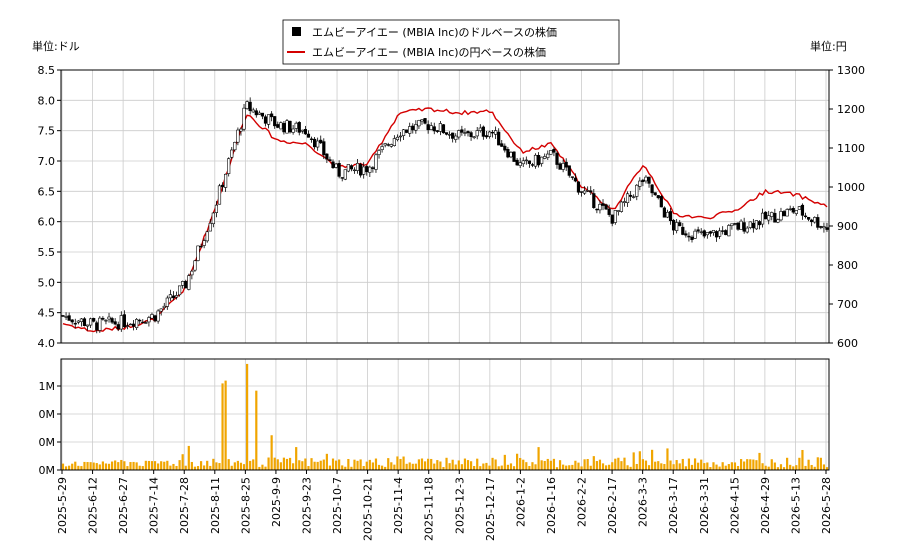 This screenshot has height=550, width=900. What do you see at coordinates (704, 505) in the screenshot?
I see `x-axis-tick-label: 2026-3-31` at bounding box center [704, 505].